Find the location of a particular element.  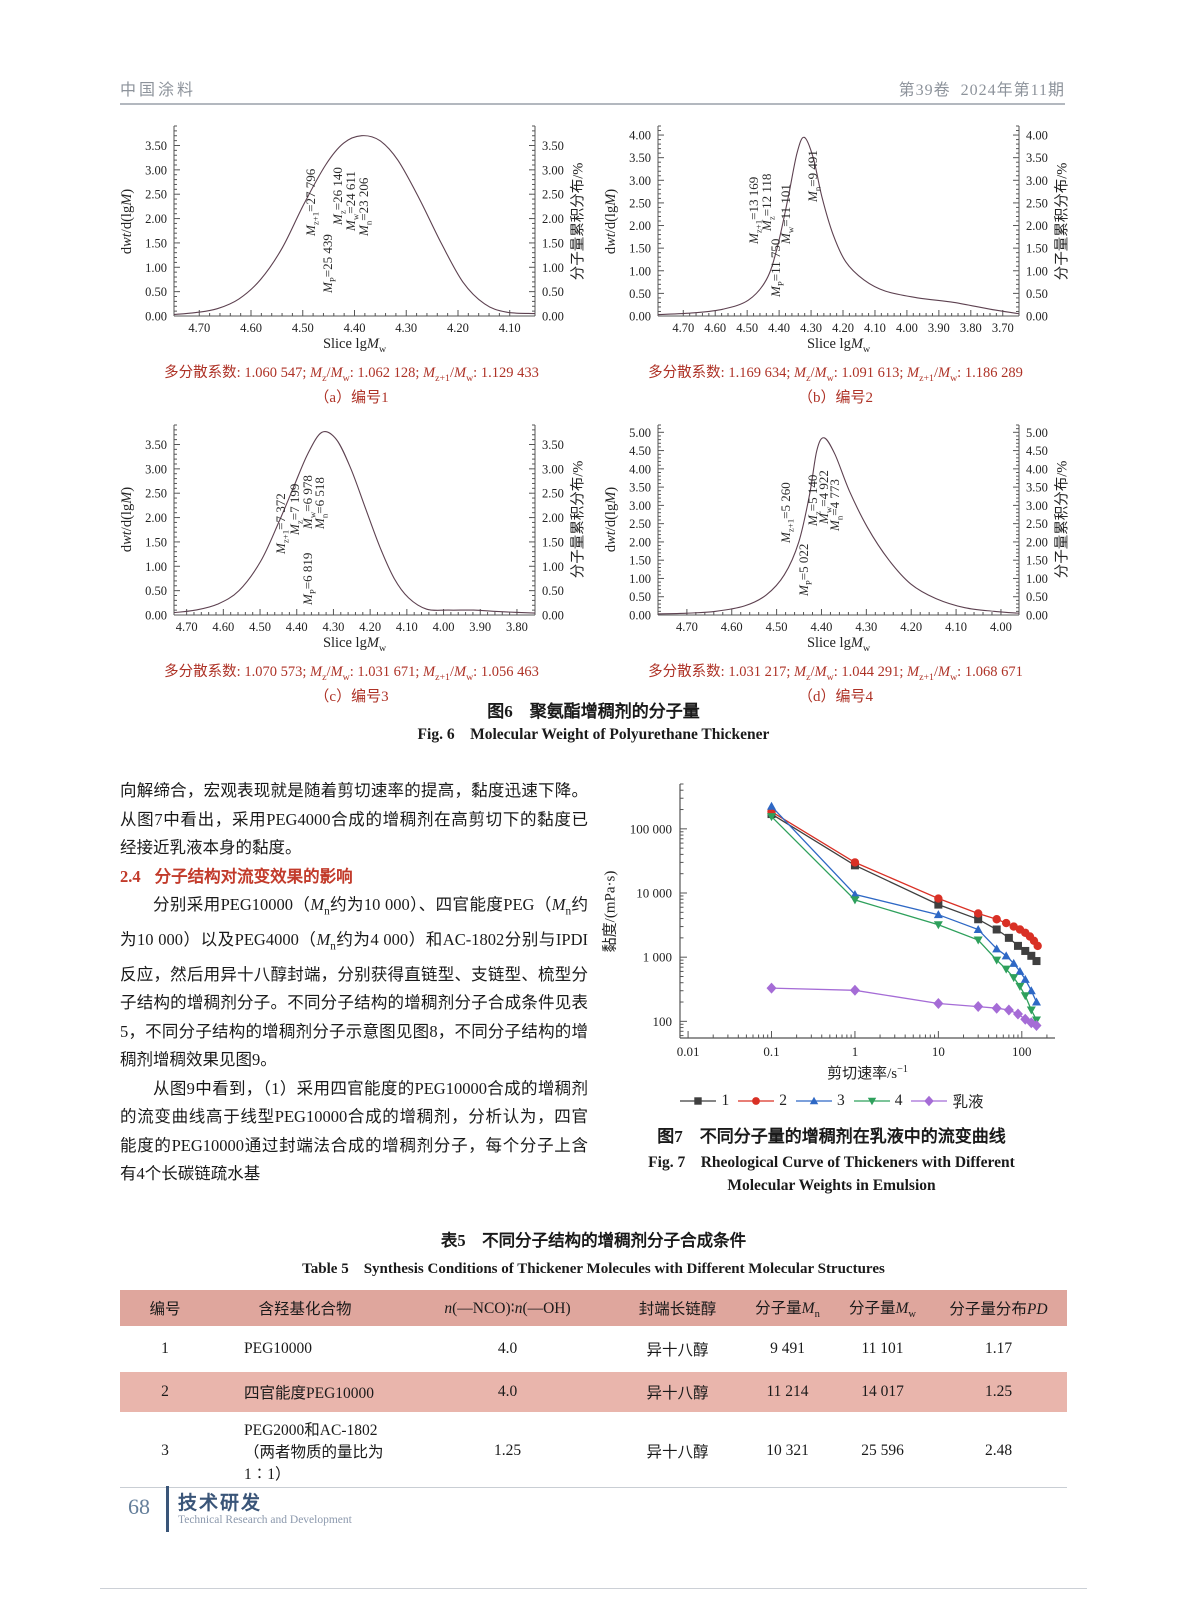

svg-text: 4.60 is located at coordinates (715, 328).